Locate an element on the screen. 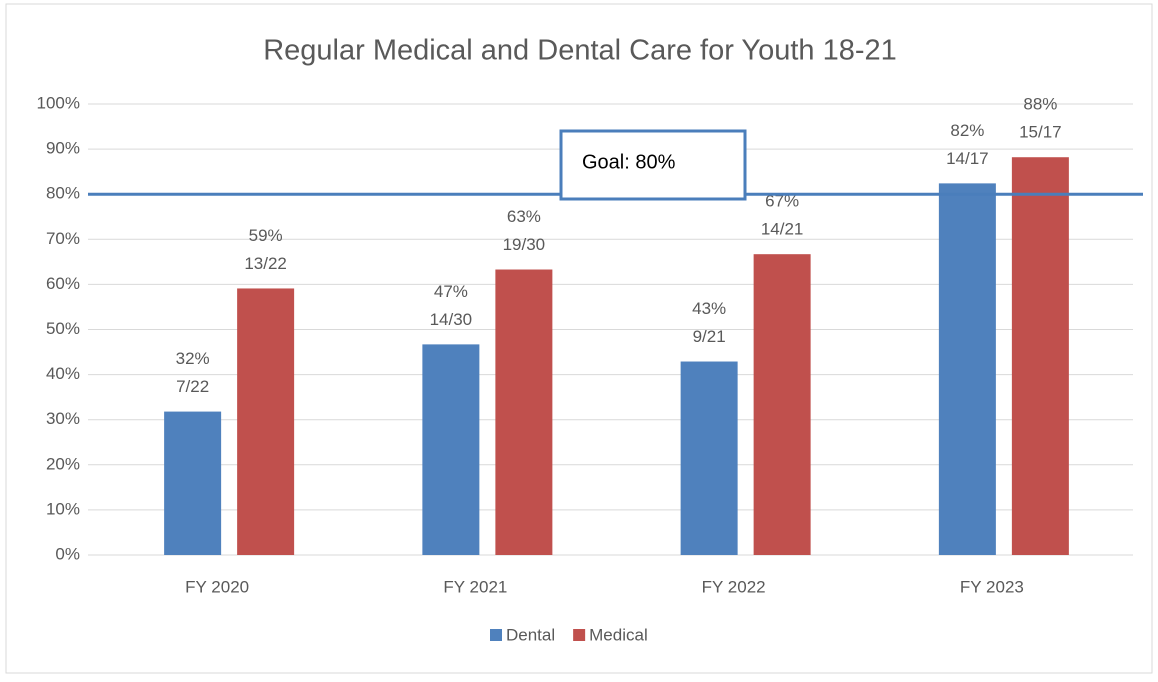 This screenshot has width=1158, height=682. value-fraction: 14/30 is located at coordinates (451, 319).